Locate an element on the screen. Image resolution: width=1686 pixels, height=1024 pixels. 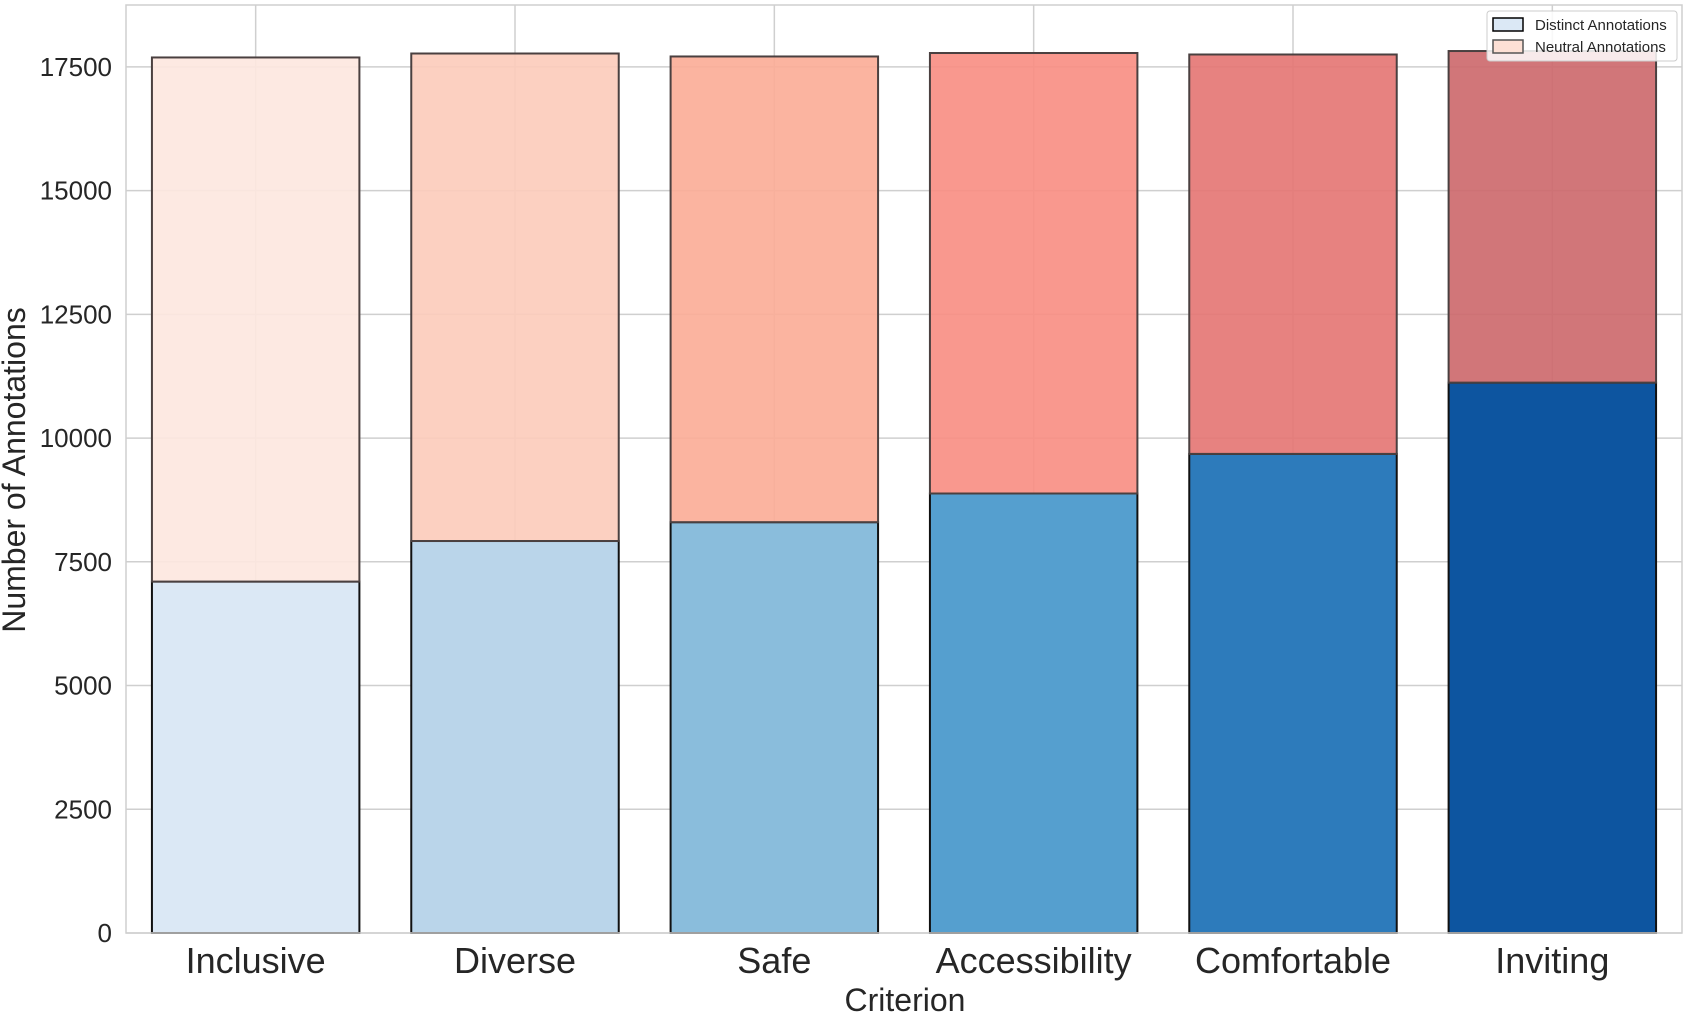
x-axis-label: Criterion is located at coordinates (905, 1000).